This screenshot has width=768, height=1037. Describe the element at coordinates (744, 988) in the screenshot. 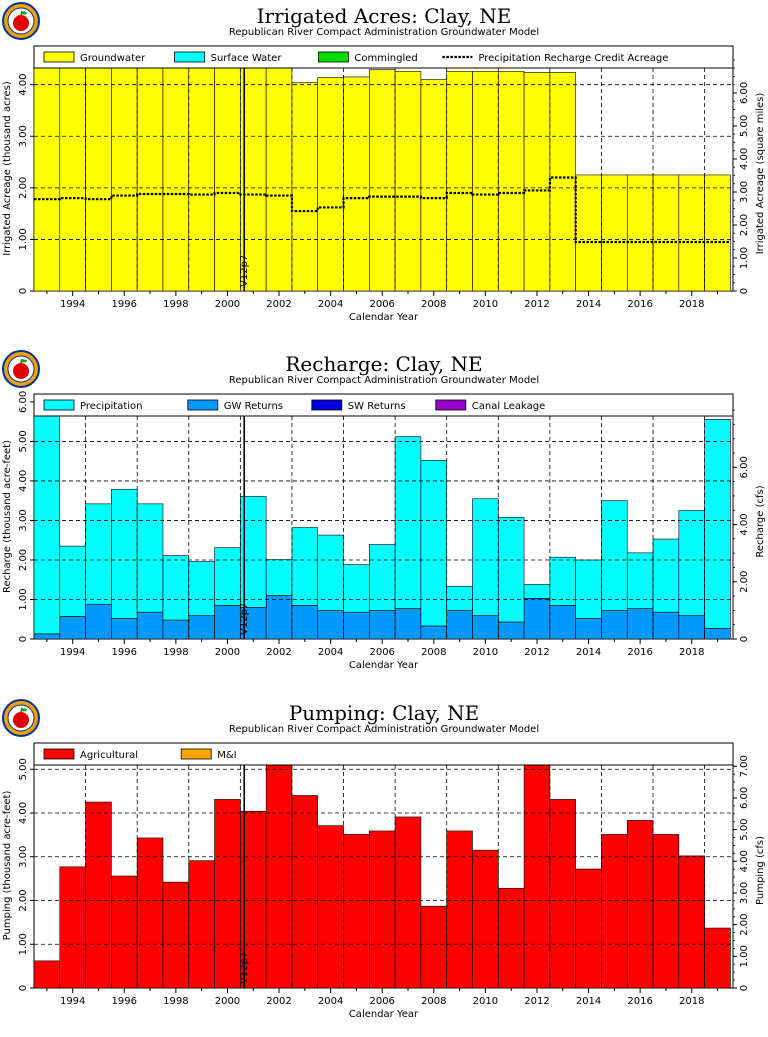

I see `y2-tick-label: 0` at that location.